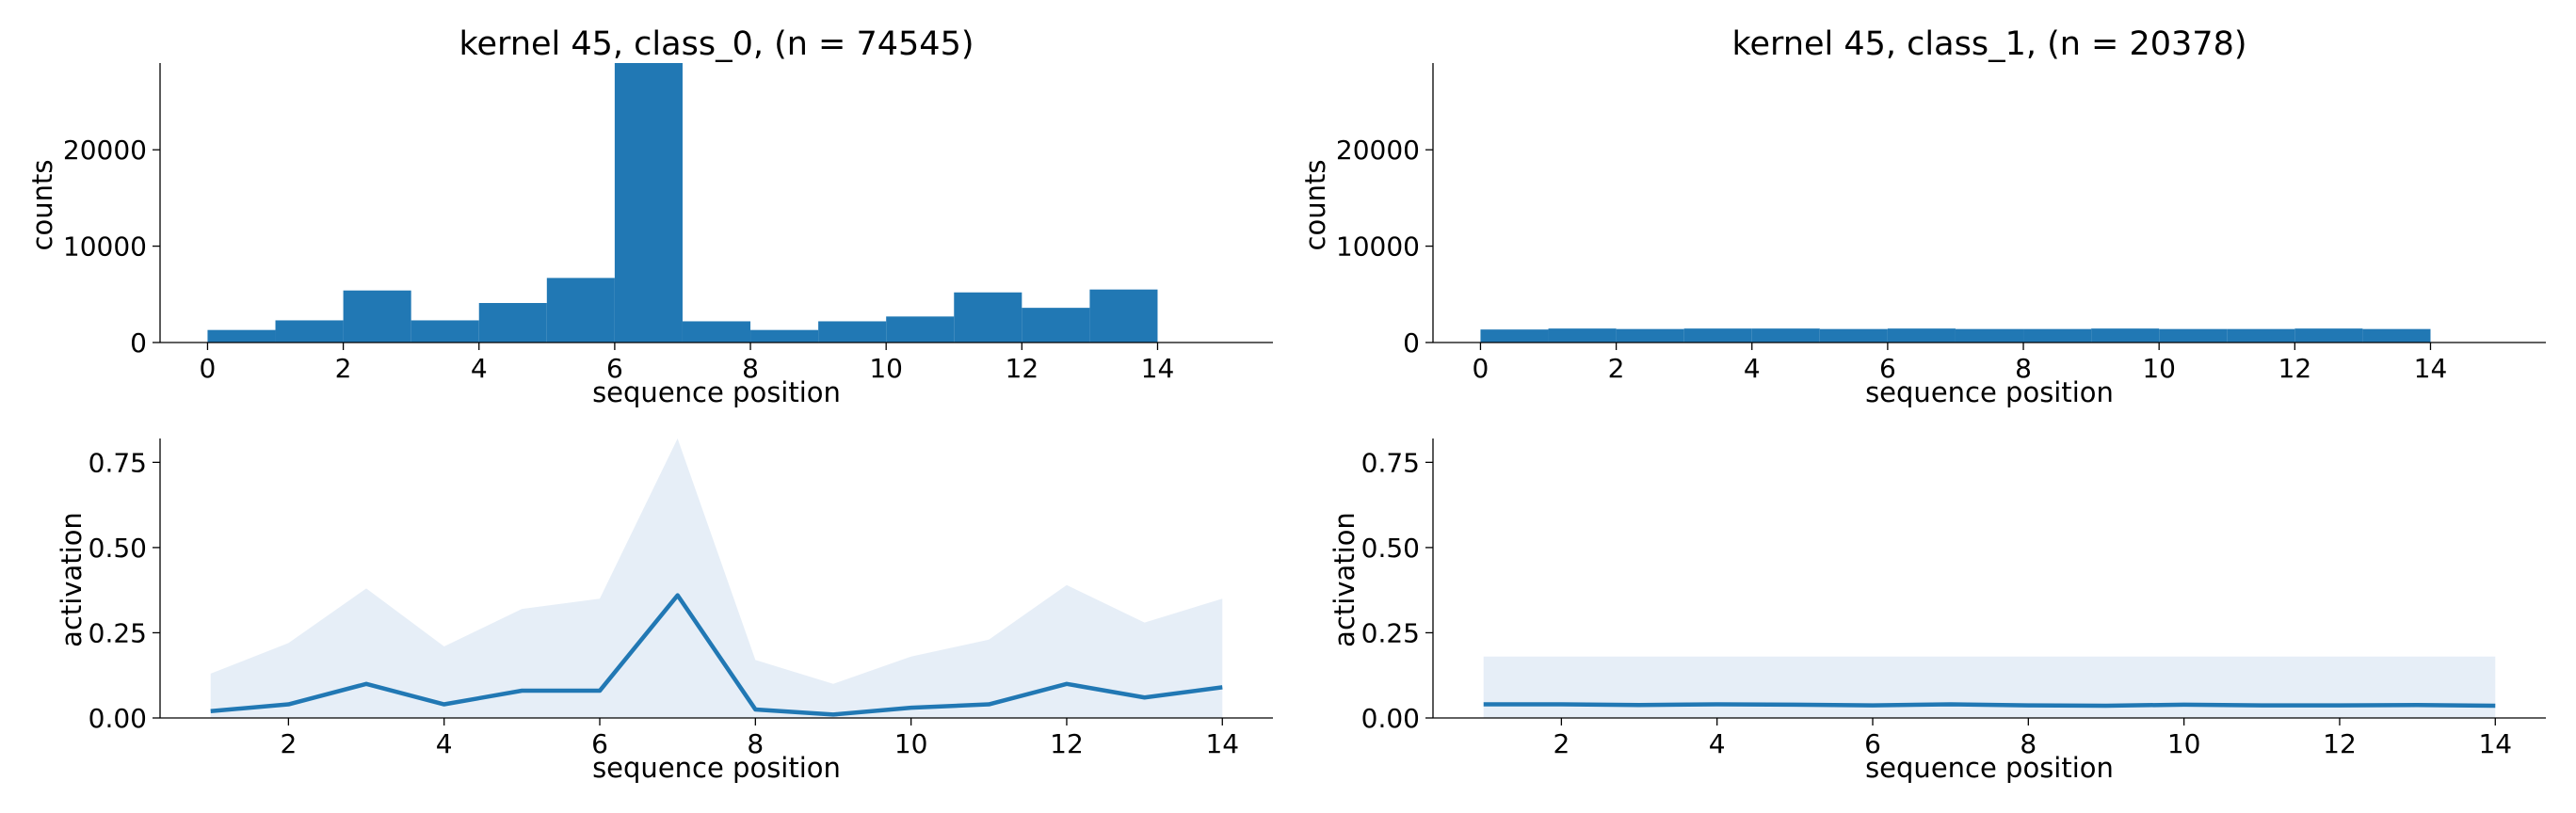  I want to click on chart-title: kernel 45, class_0, (n = 74545), so click(716, 44).